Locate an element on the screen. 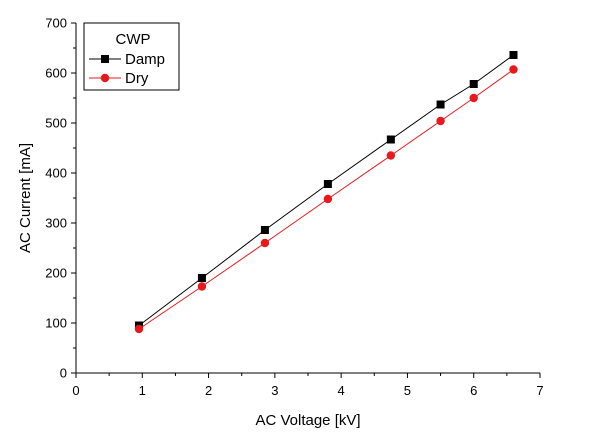 The width and height of the screenshot is (590, 447). x-tick-label: 2 is located at coordinates (208, 390).